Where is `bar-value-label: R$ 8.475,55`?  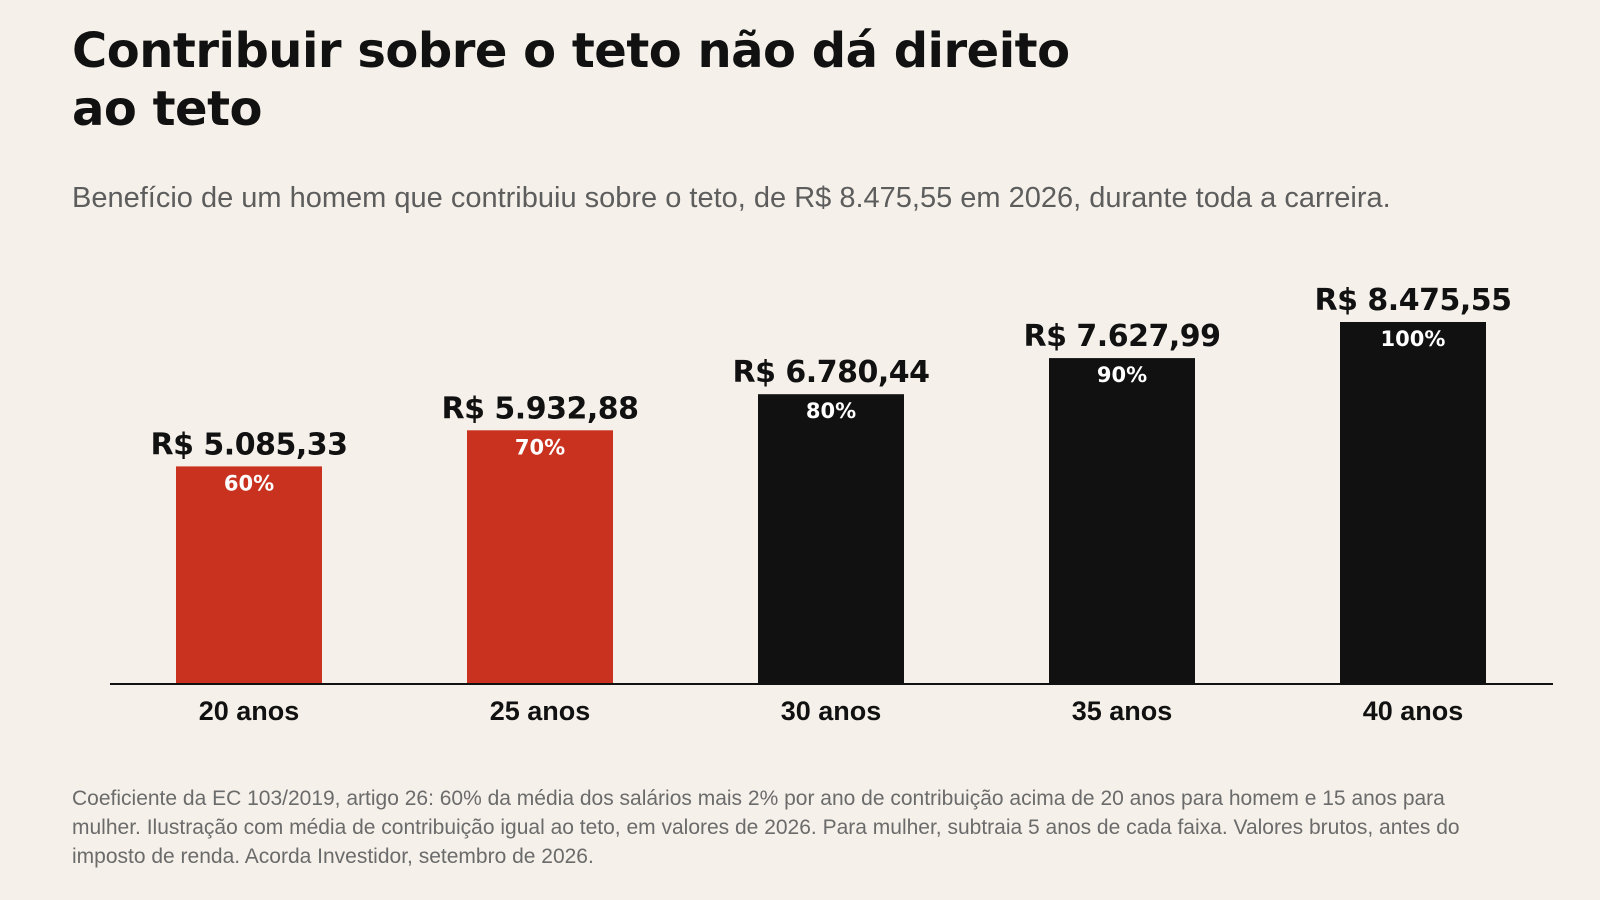 bar-value-label: R$ 8.475,55 is located at coordinates (1413, 300).